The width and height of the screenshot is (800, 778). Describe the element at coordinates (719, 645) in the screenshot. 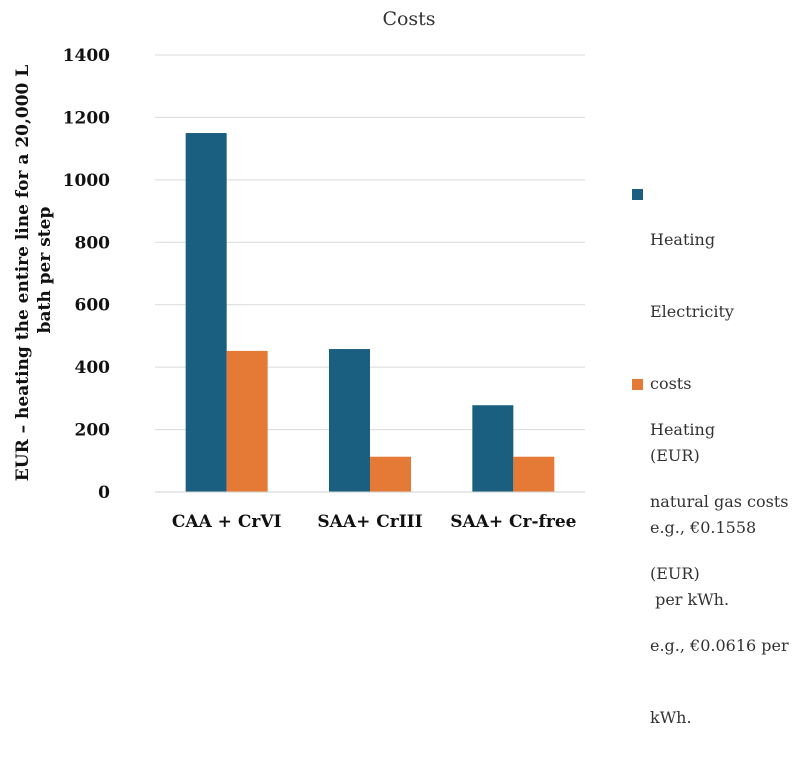

I see `legend-gas-line: e.g., €0.0616 per` at that location.